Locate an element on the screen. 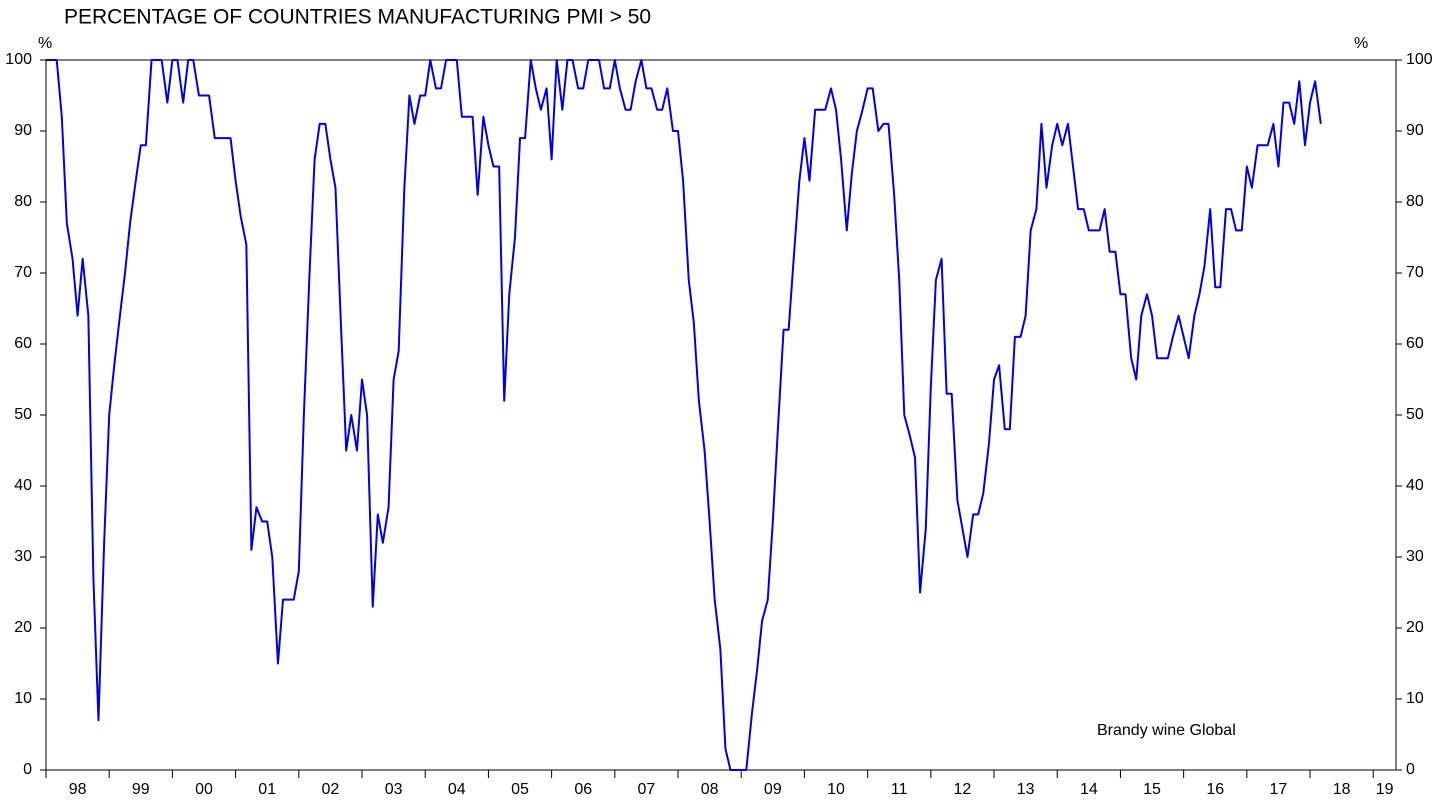  y2-axis-label: % is located at coordinates (1361, 43).